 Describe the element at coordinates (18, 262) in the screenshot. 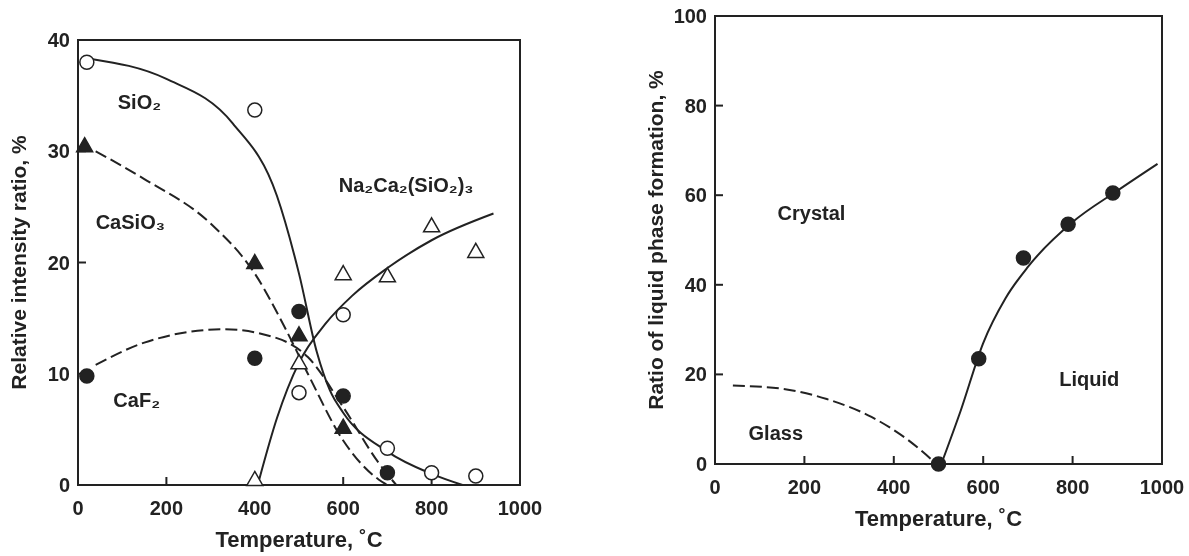

I see `y-axis-title: Relative intensity ratio, %` at that location.